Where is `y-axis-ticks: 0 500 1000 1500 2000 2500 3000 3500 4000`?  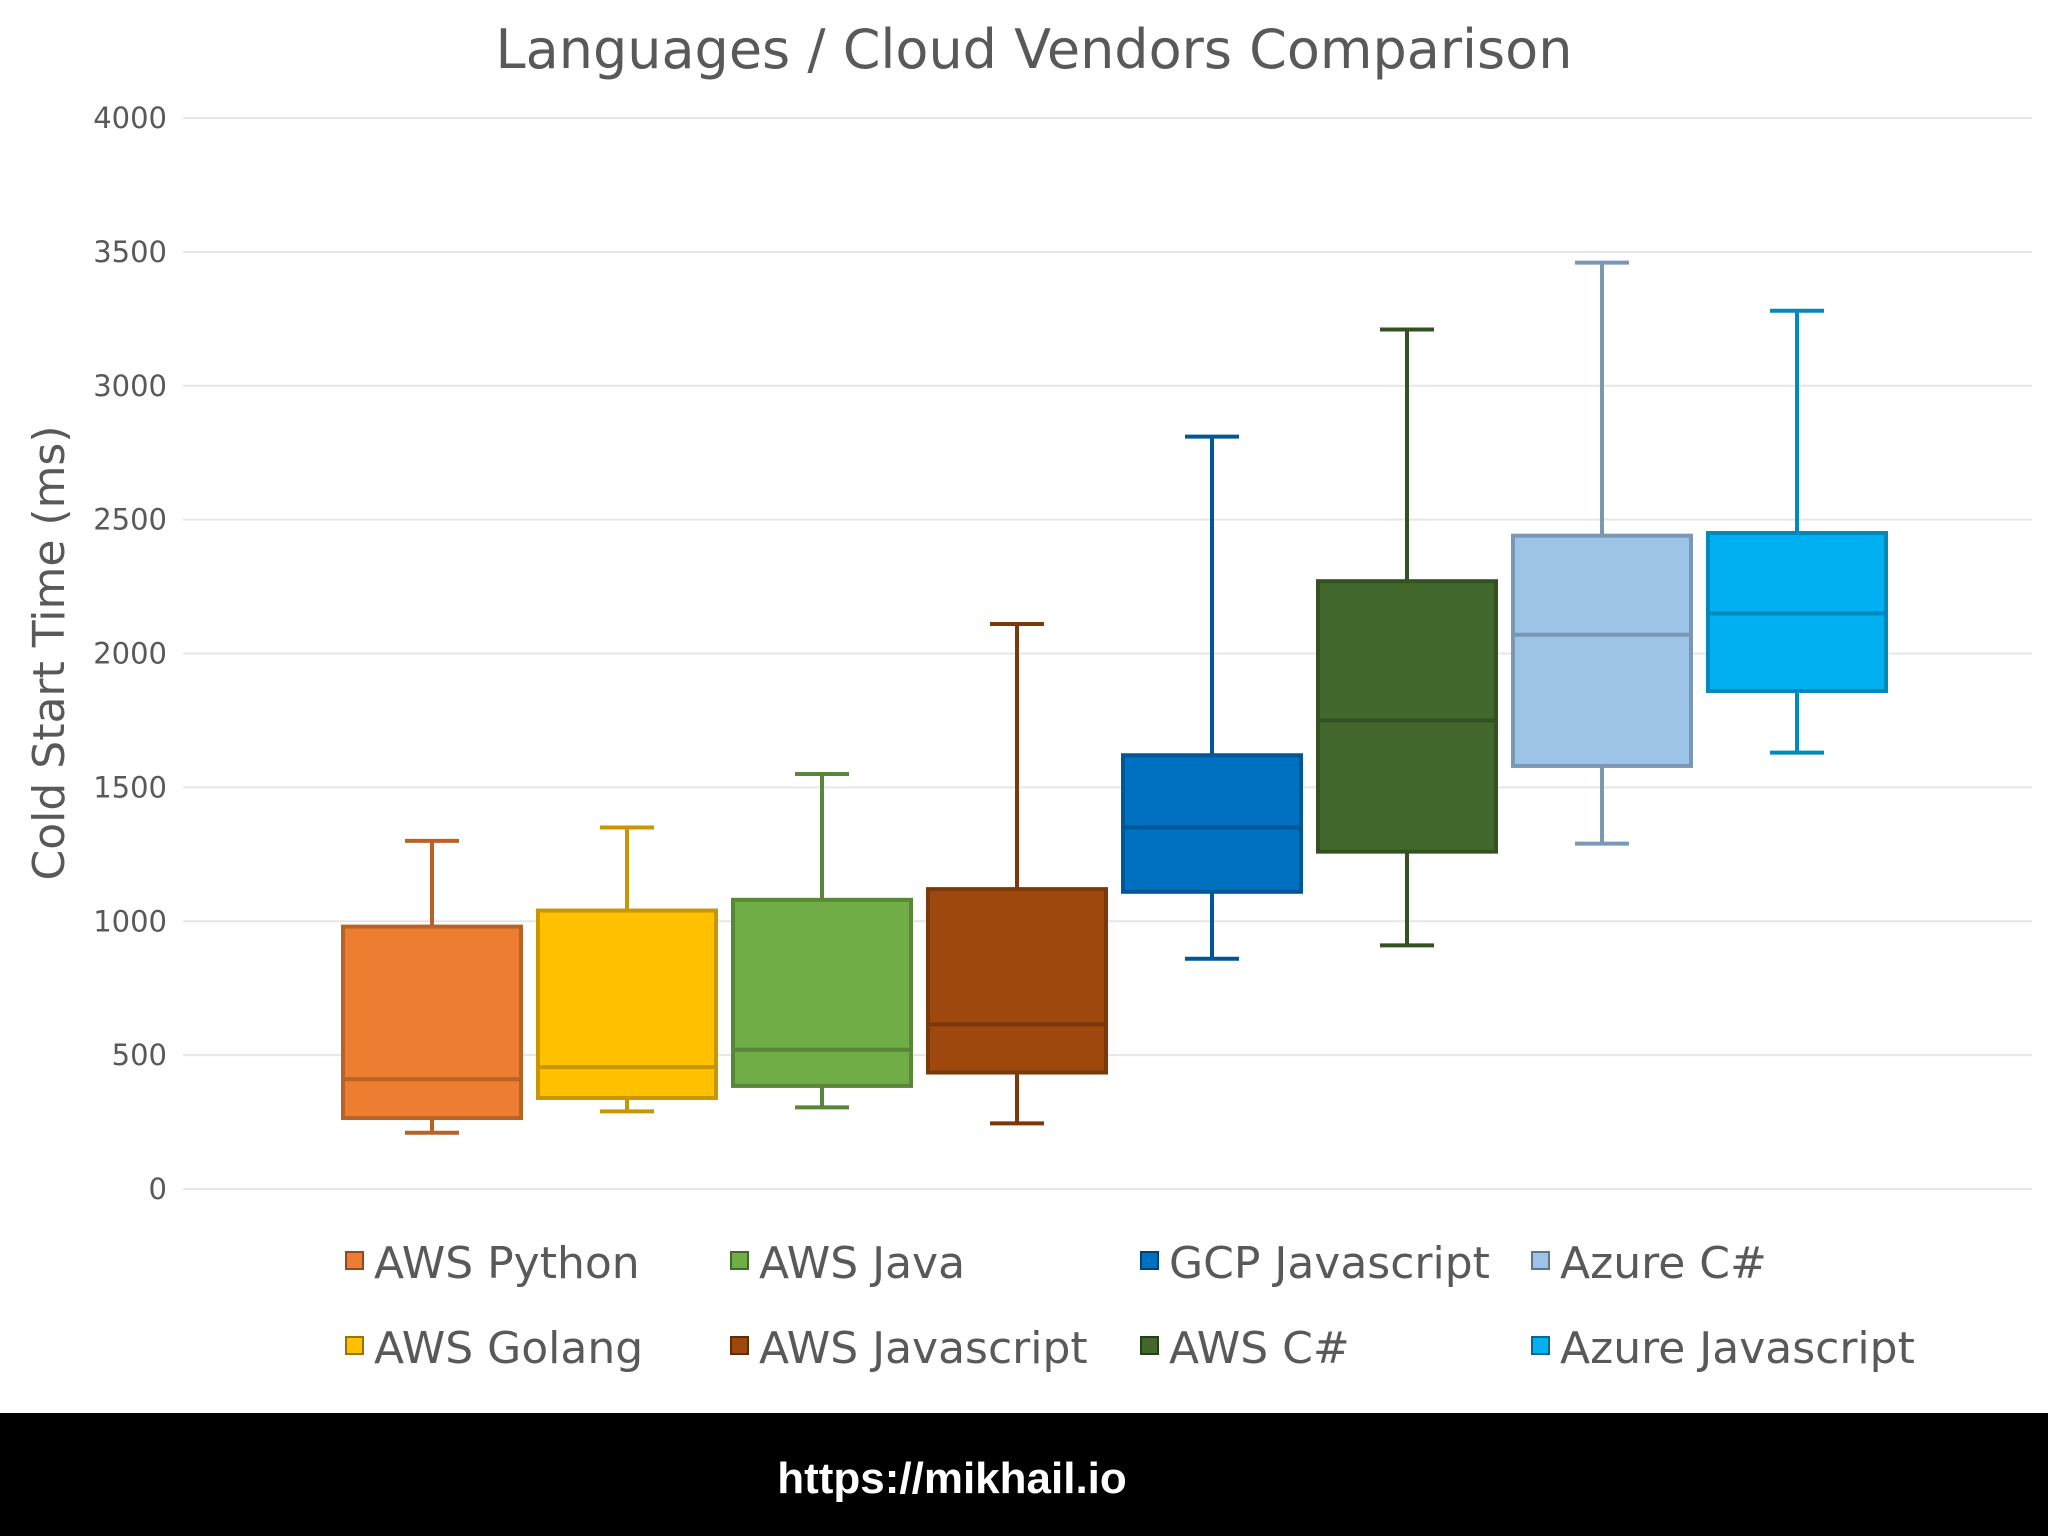
y-axis-ticks: 0 500 1000 1500 2000 2500 3000 3500 4000 is located at coordinates (130, 653).